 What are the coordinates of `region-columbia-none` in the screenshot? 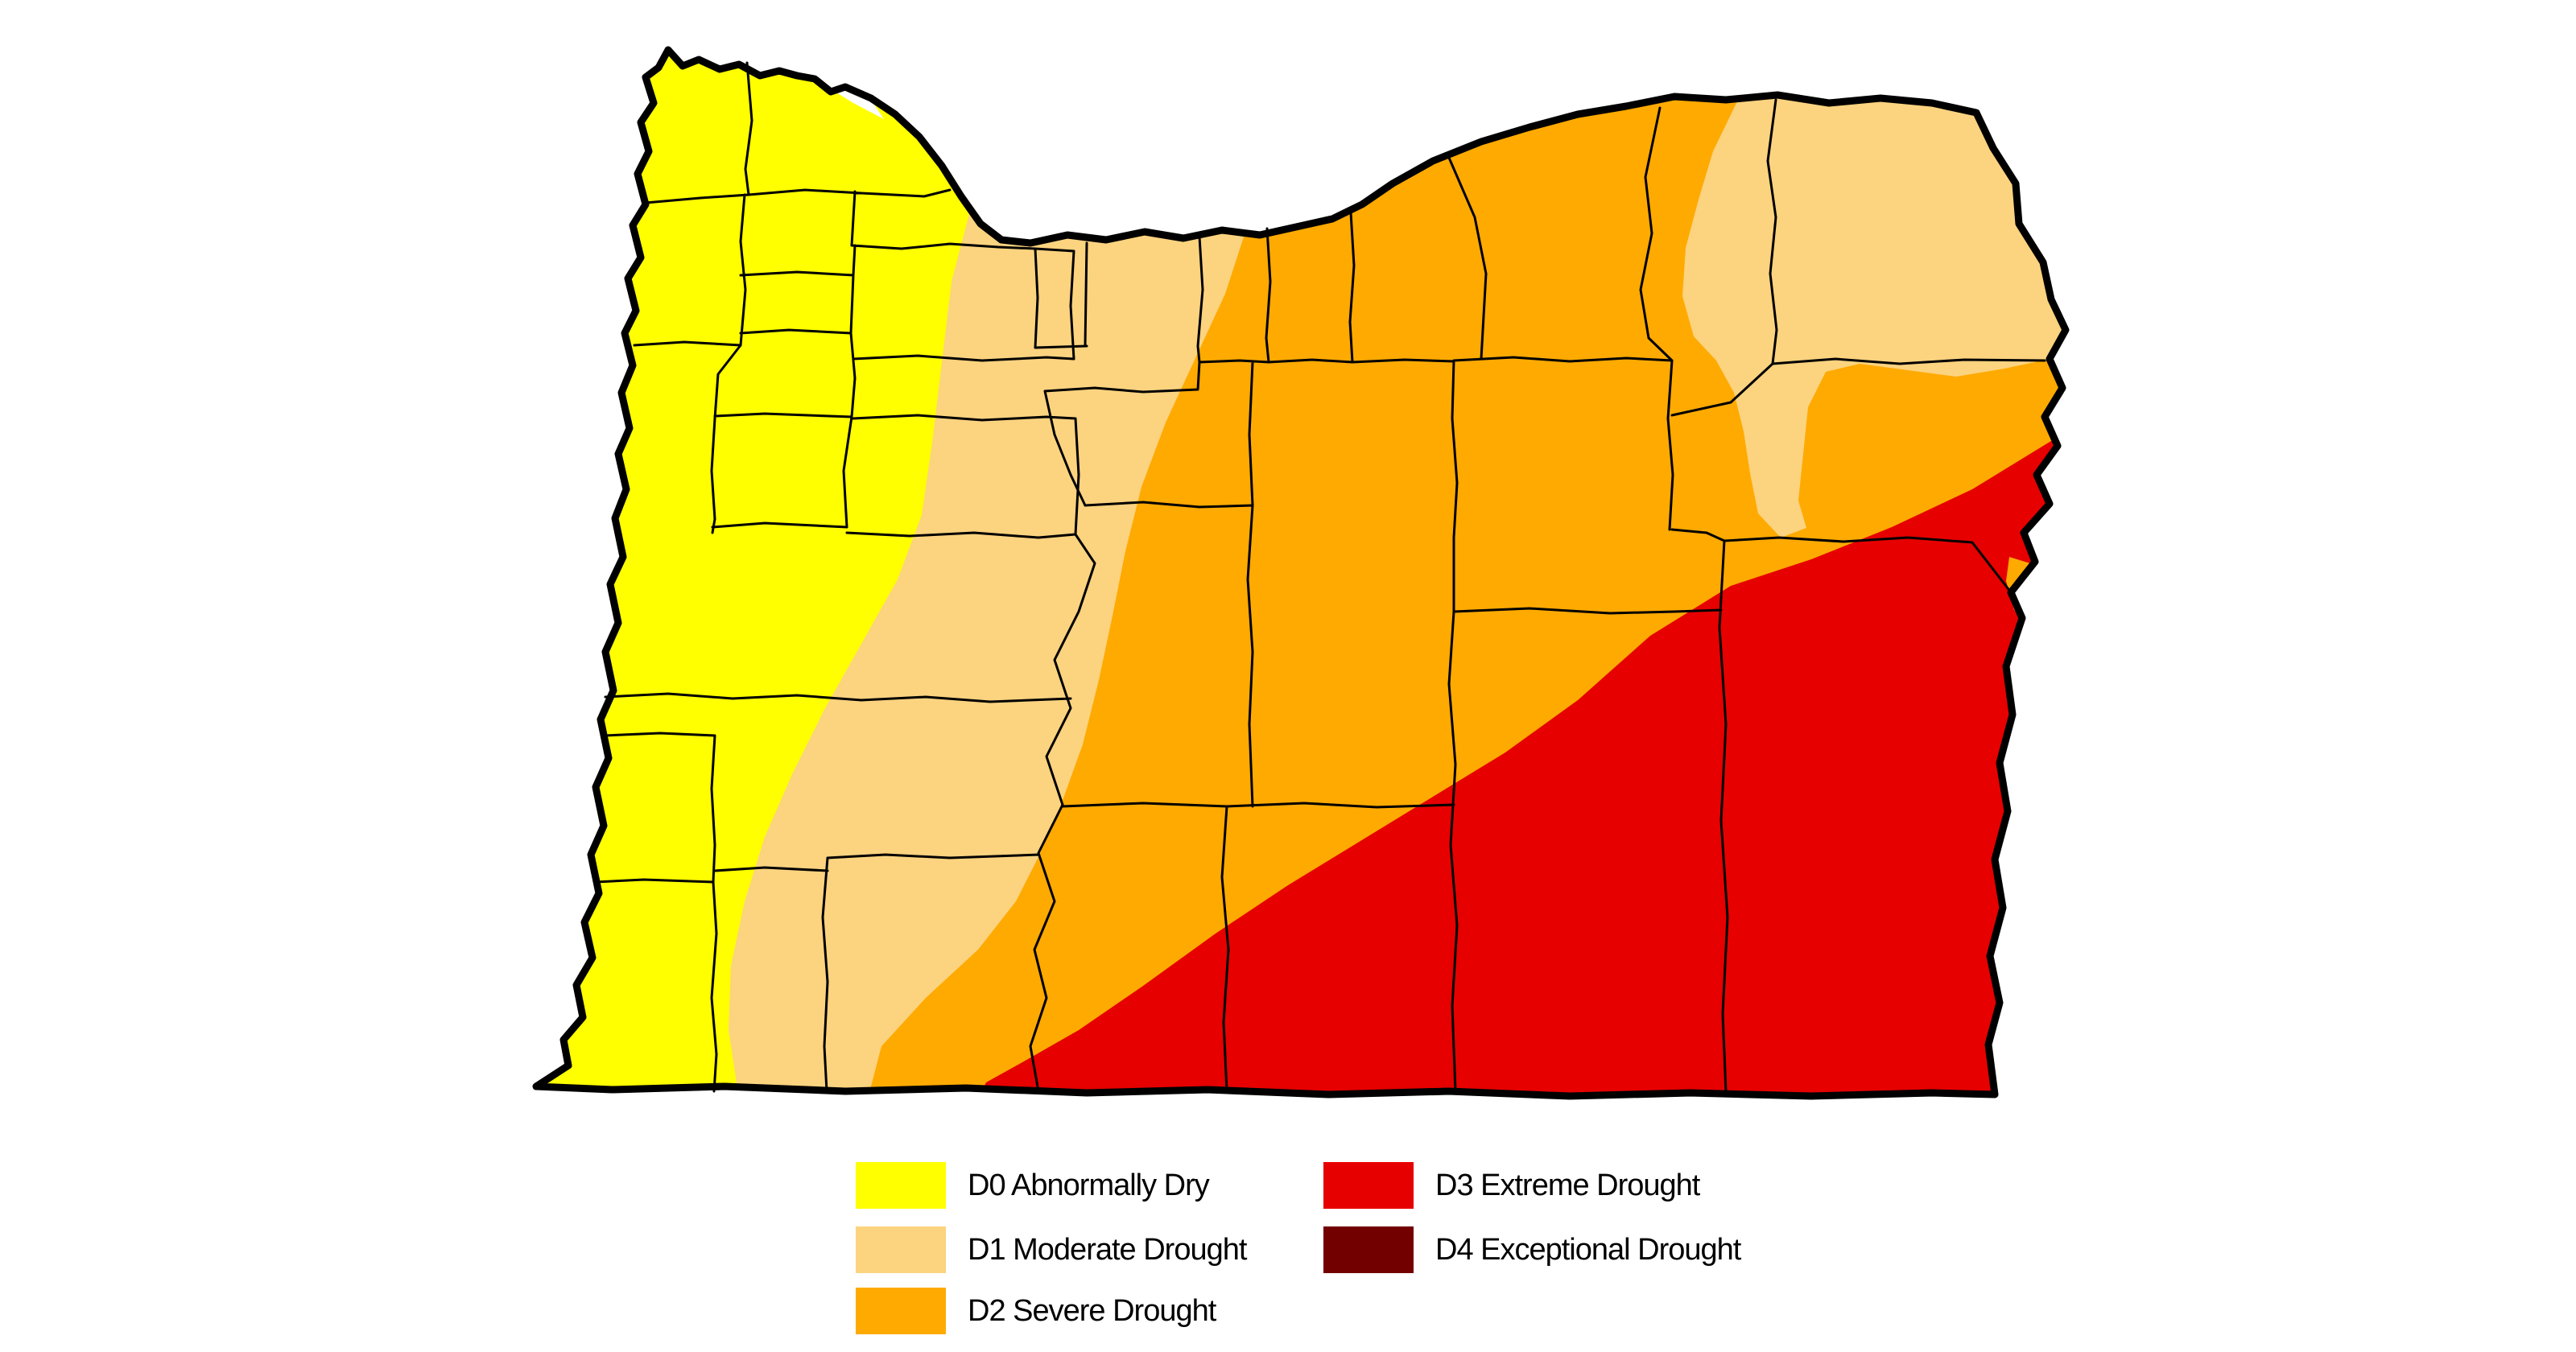 It's located at (849, 99).